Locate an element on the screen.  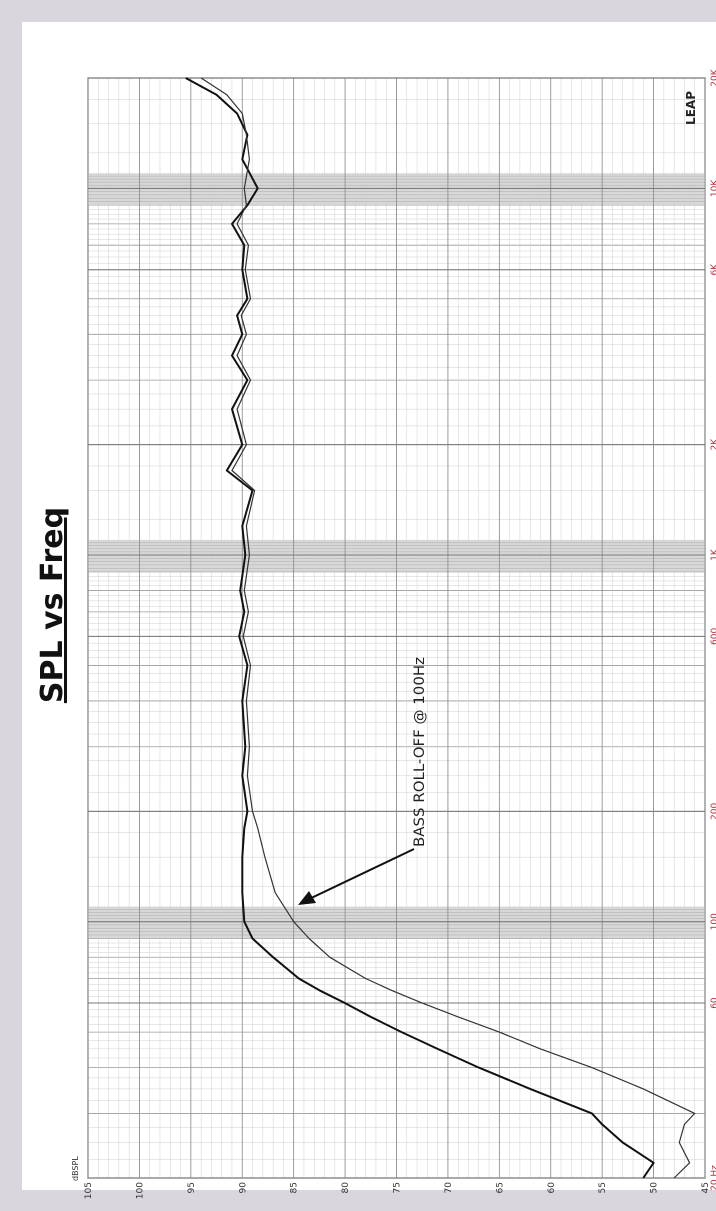
x-tick-label: 20K is located at coordinates (713, 77).